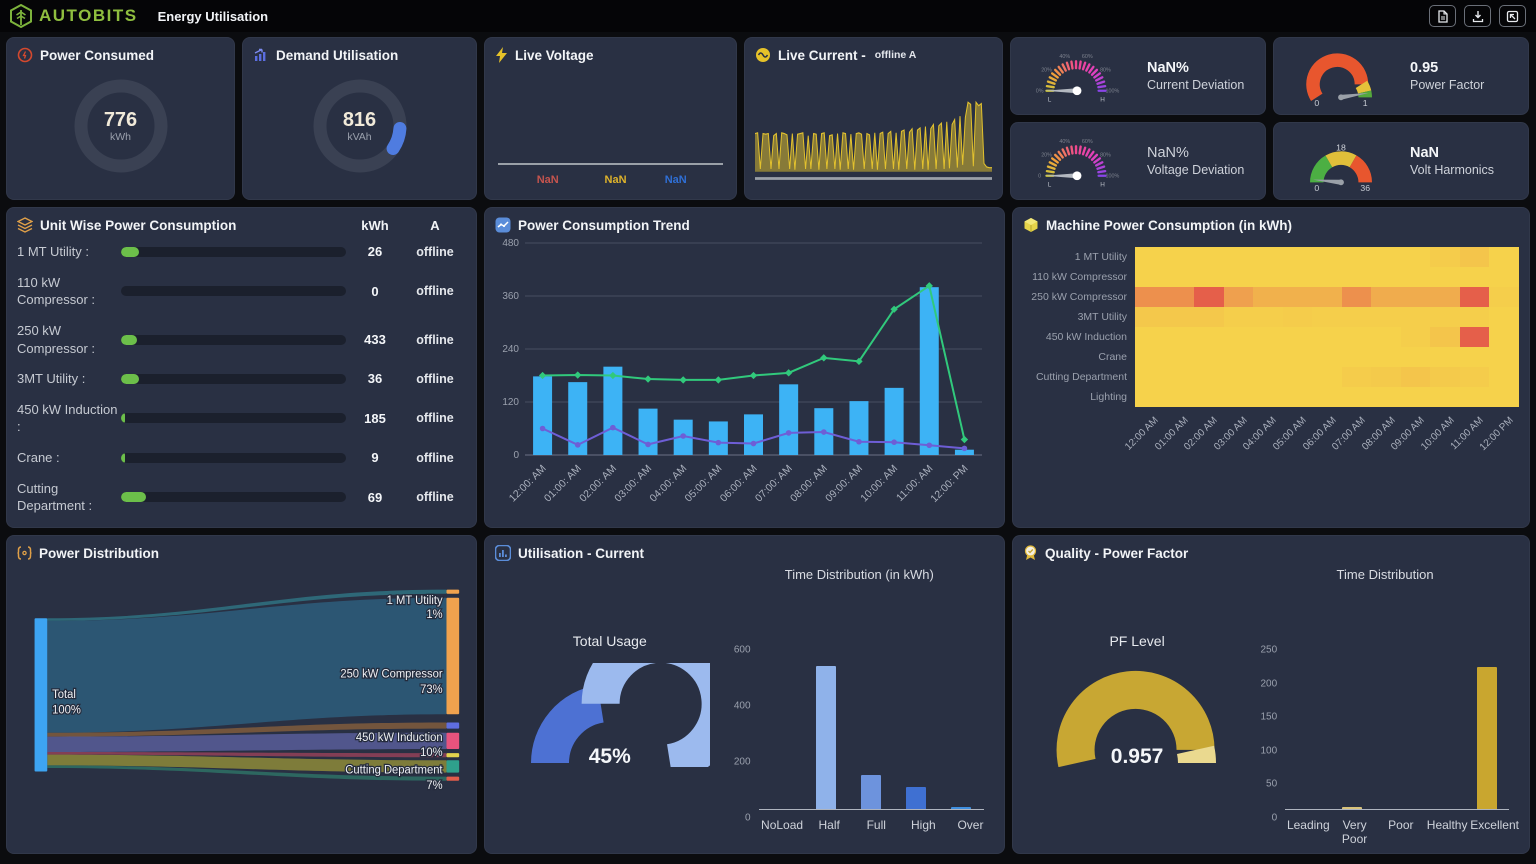 Image resolution: width=1536 pixels, height=864 pixels. What do you see at coordinates (503, 225) in the screenshot?
I see `line-chart-badge-icon` at bounding box center [503, 225].